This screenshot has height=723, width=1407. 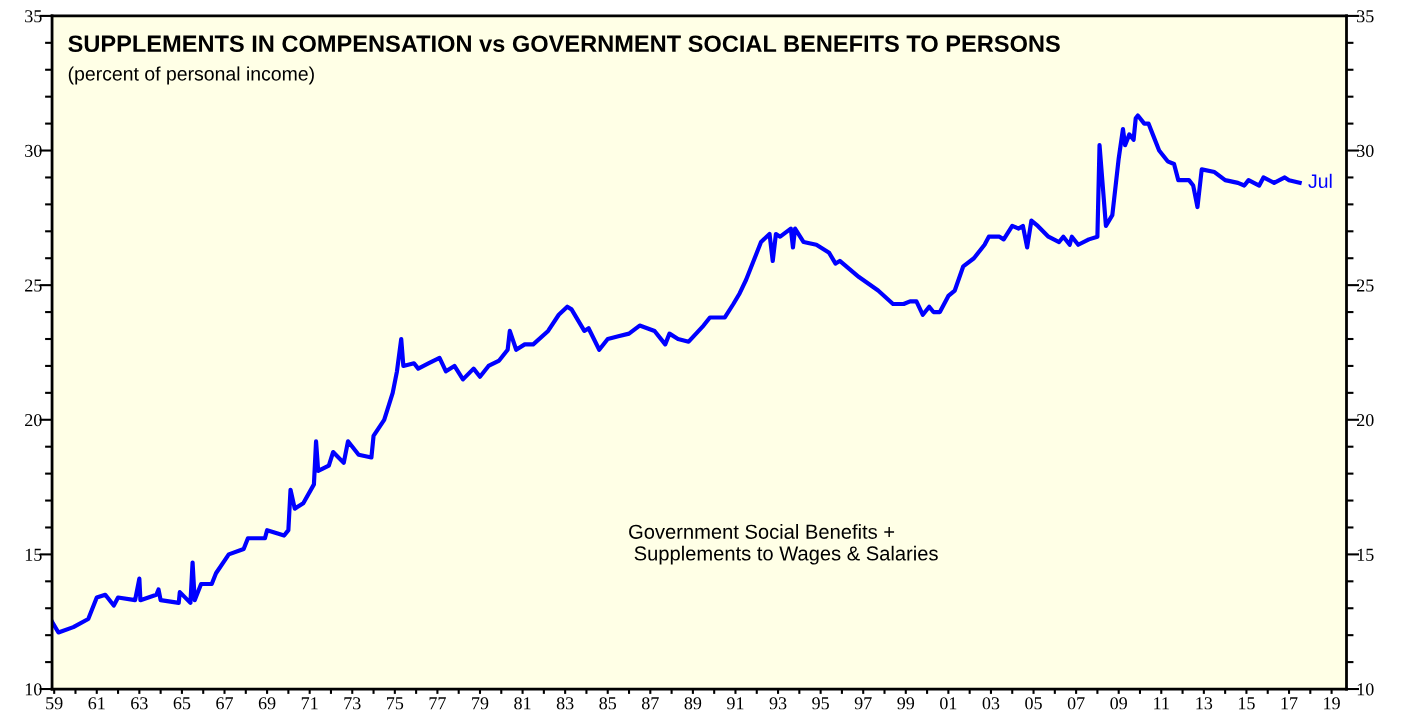 What do you see at coordinates (1204, 703) in the screenshot?
I see `x-tick-label: 13` at bounding box center [1204, 703].